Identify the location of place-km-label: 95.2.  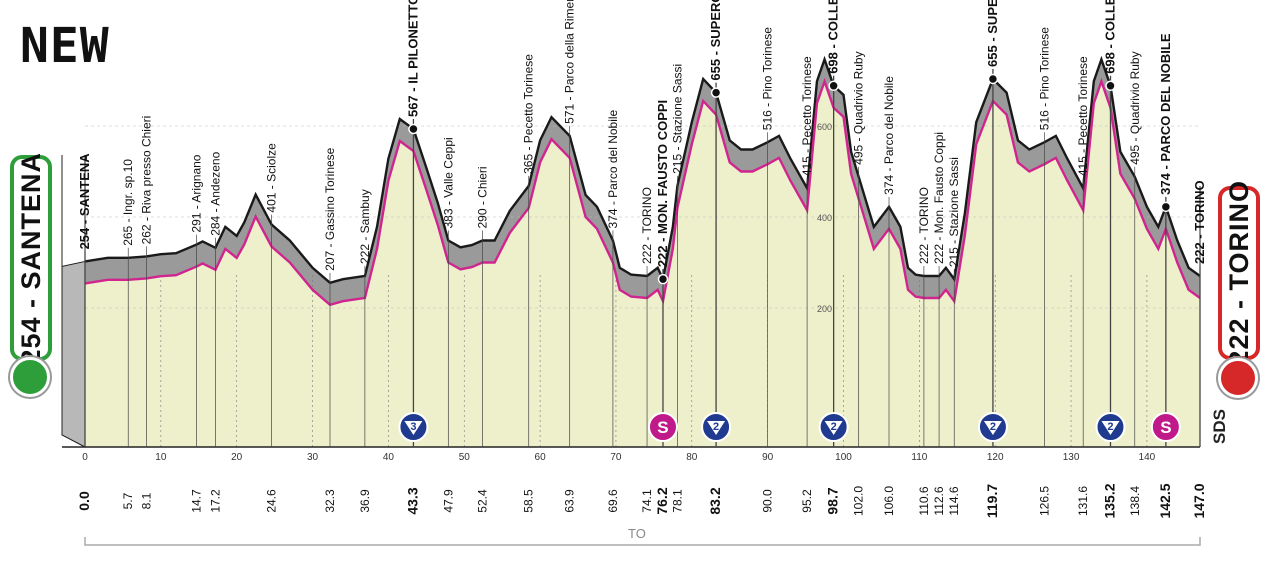
(807, 501).